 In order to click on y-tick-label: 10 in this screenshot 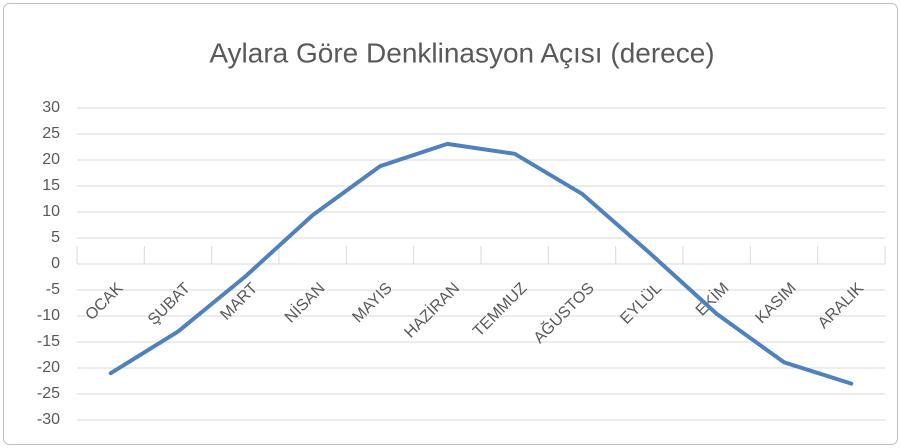, I will do `click(51, 211)`.